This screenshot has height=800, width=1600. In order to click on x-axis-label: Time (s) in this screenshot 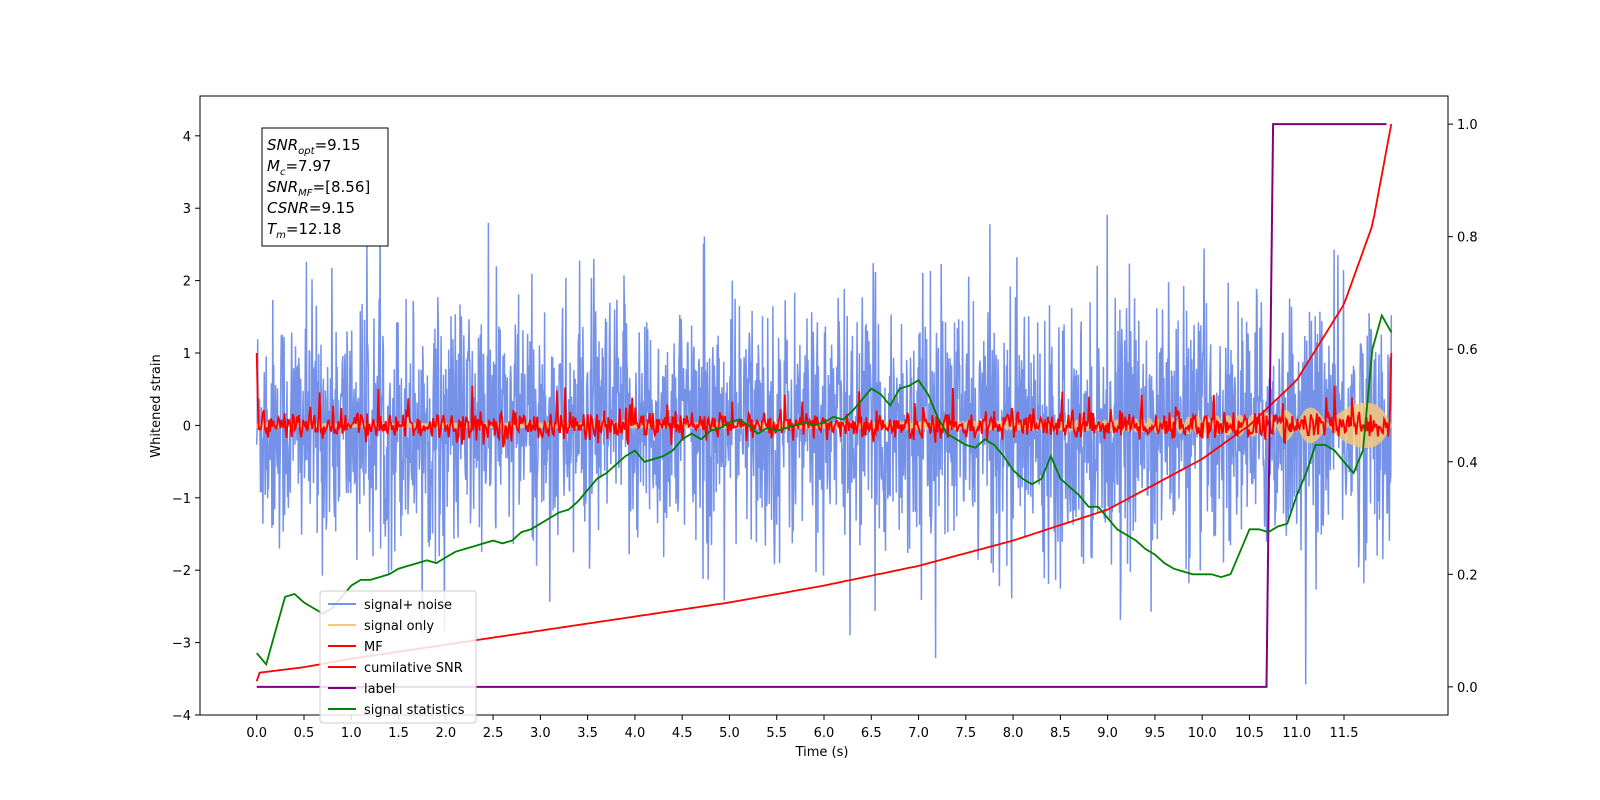, I will do `click(822, 752)`.